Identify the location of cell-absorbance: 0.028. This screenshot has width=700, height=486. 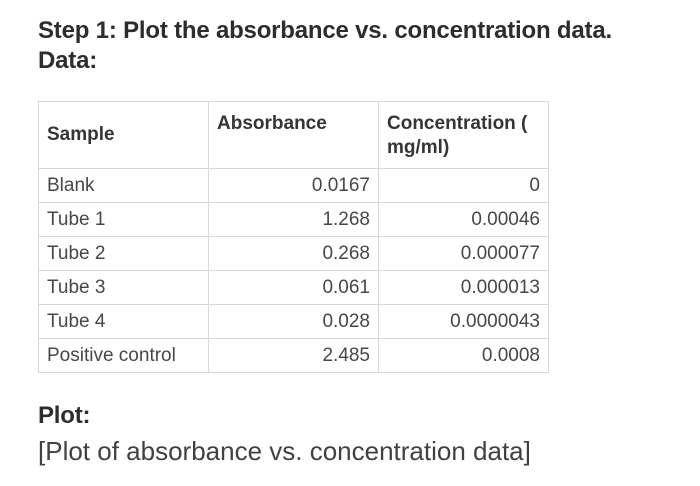
(293, 321).